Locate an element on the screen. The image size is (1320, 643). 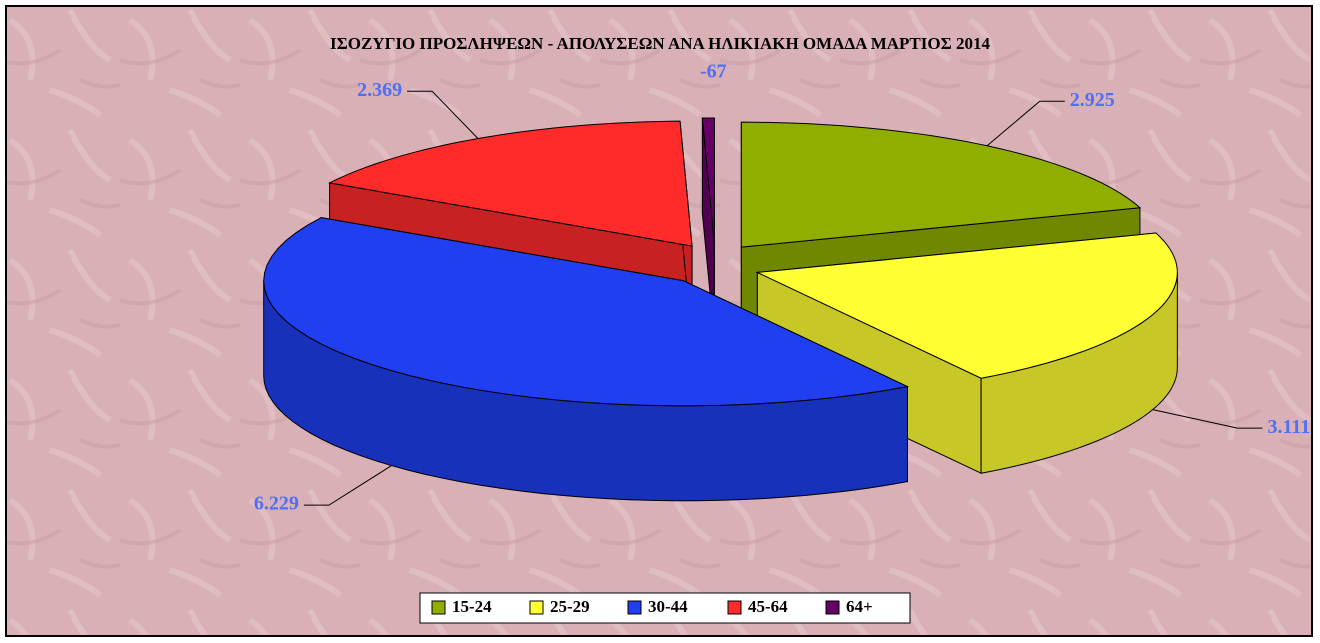
legend-label: 64+ is located at coordinates (859, 606).